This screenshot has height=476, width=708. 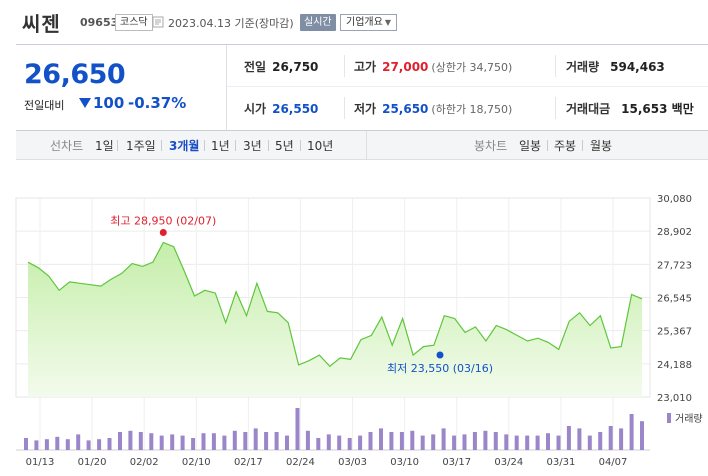 What do you see at coordinates (220, 146) in the screenshot?
I see `period-1y: 1년` at bounding box center [220, 146].